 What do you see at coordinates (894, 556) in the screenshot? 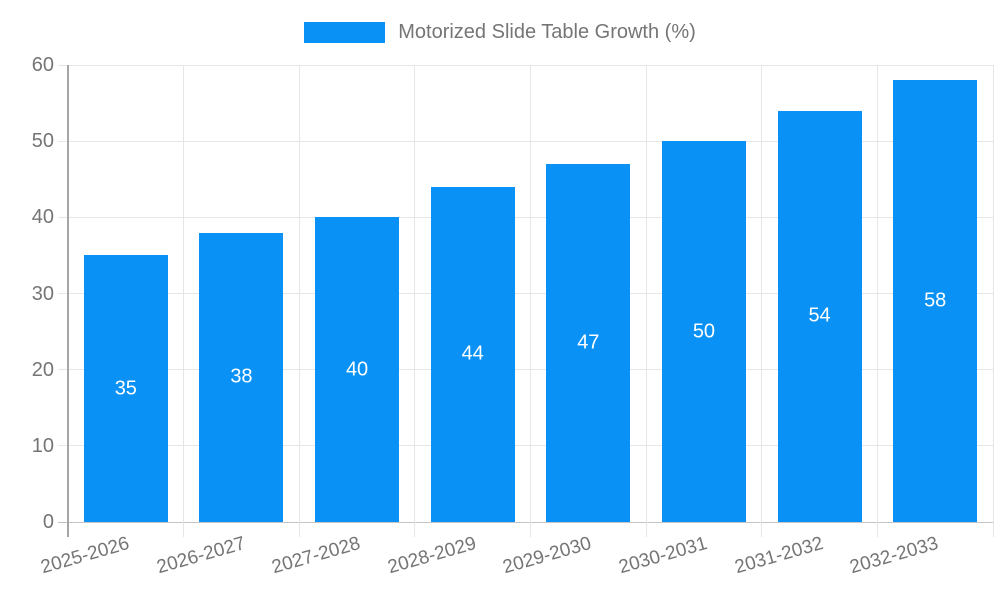
I see `x-axis-tick-label: 2032-2033` at bounding box center [894, 556].